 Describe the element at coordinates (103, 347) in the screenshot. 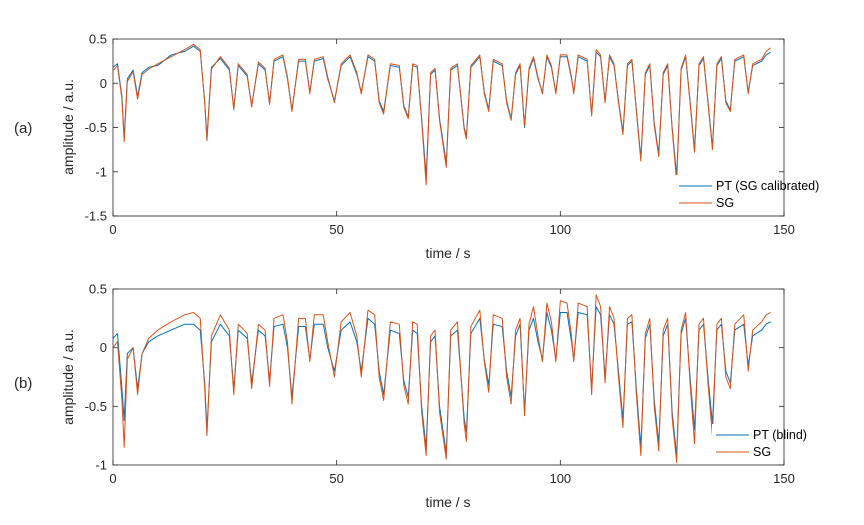

I see `panel-b-y-tick-label: 0` at that location.